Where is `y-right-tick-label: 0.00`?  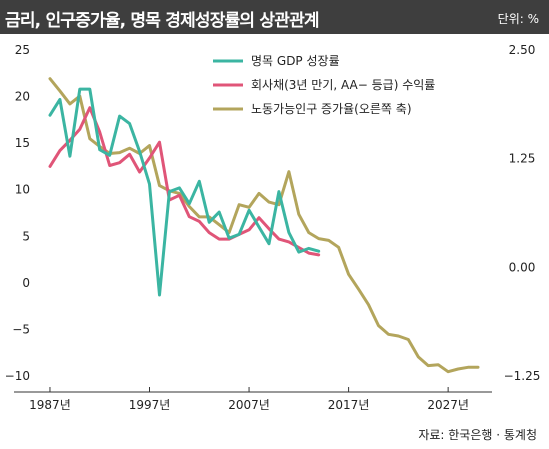
y-right-tick-label: 0.00 is located at coordinates (522, 267).